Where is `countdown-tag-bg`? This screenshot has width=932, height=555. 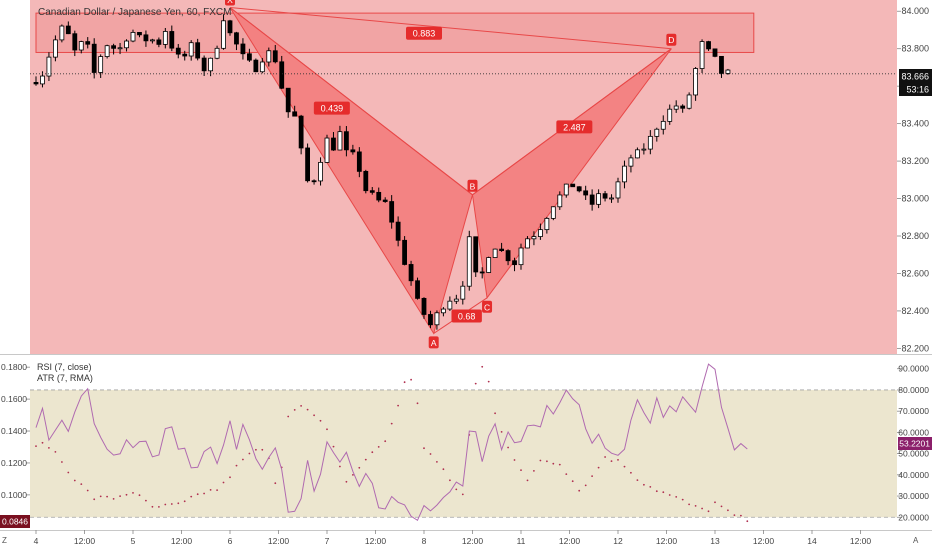
countdown-tag-bg is located at coordinates (915, 89).